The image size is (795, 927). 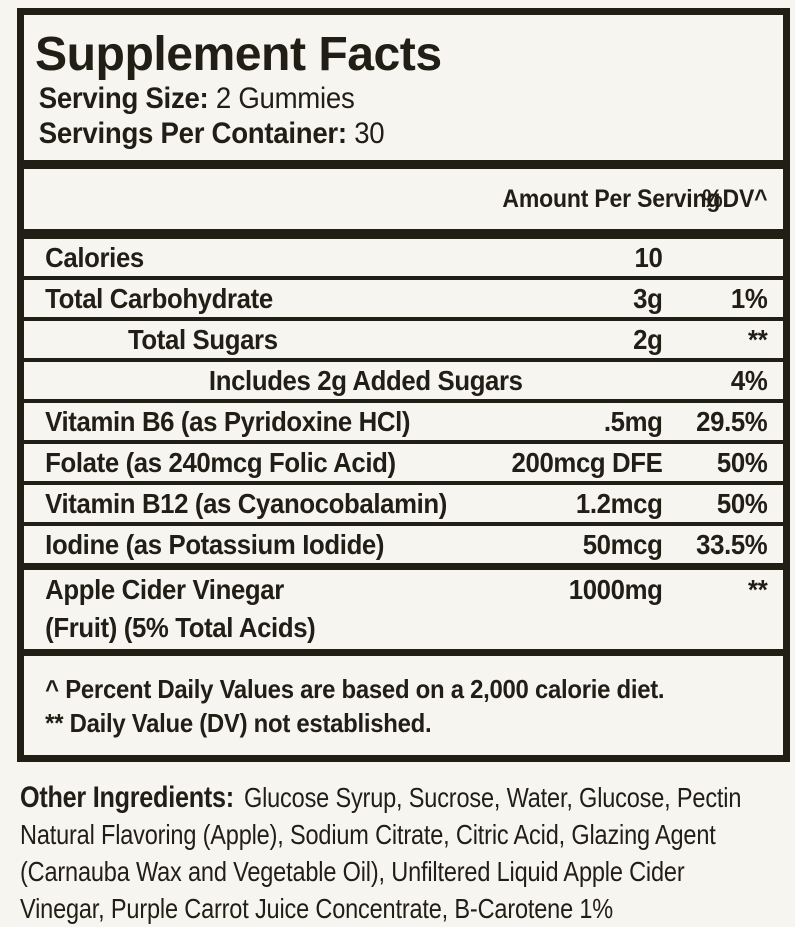 I want to click on nutrient-dv: 4%, so click(x=749, y=380).